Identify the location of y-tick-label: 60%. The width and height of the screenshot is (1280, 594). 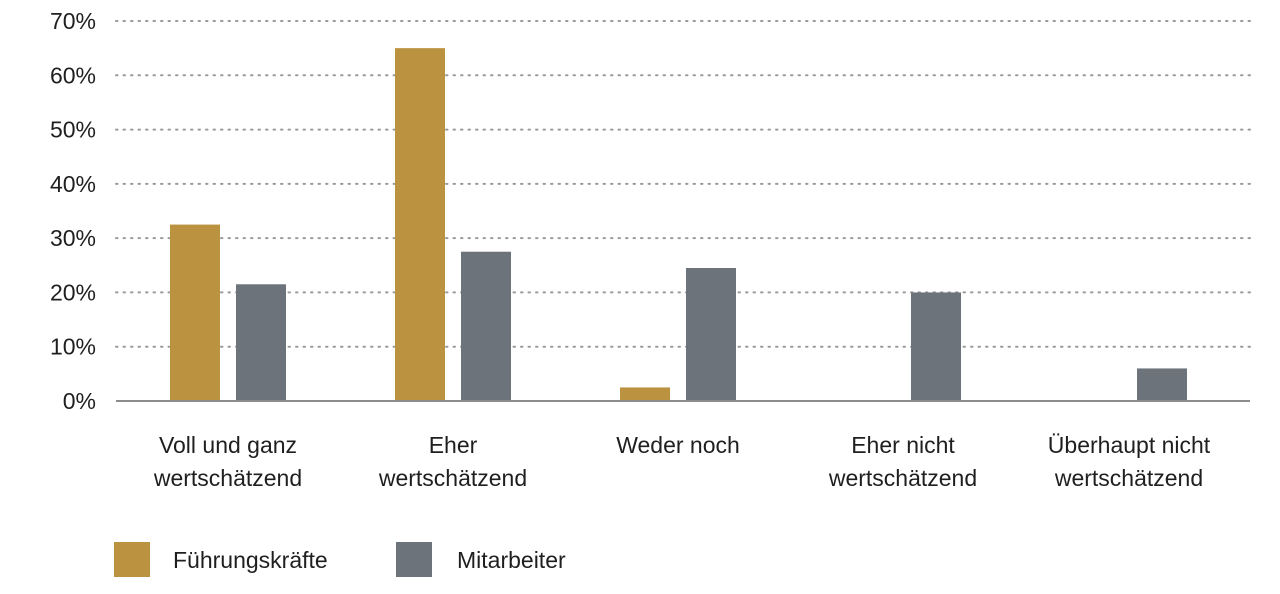
(73, 75).